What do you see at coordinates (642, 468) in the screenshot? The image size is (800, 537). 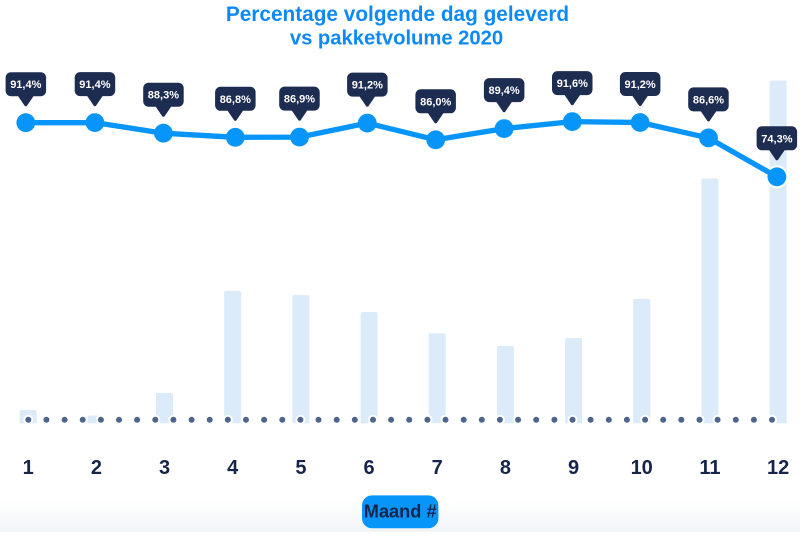 I see `svg-text: 10` at bounding box center [642, 468].